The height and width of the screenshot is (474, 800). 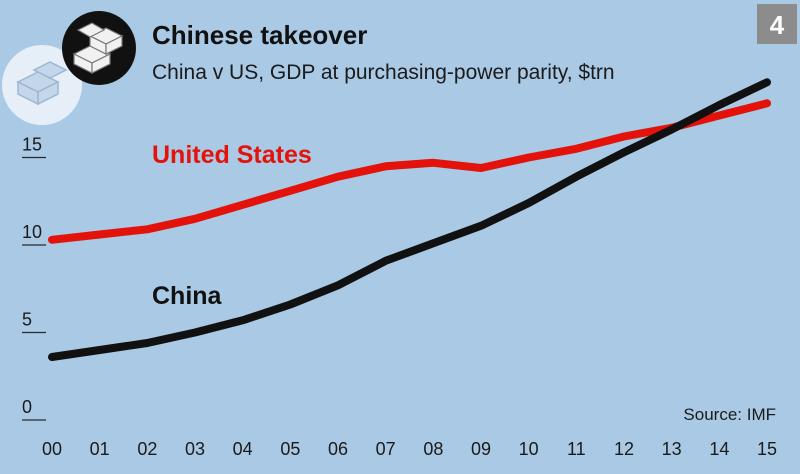 What do you see at coordinates (481, 449) in the screenshot?
I see `x-tick-label: 09` at bounding box center [481, 449].